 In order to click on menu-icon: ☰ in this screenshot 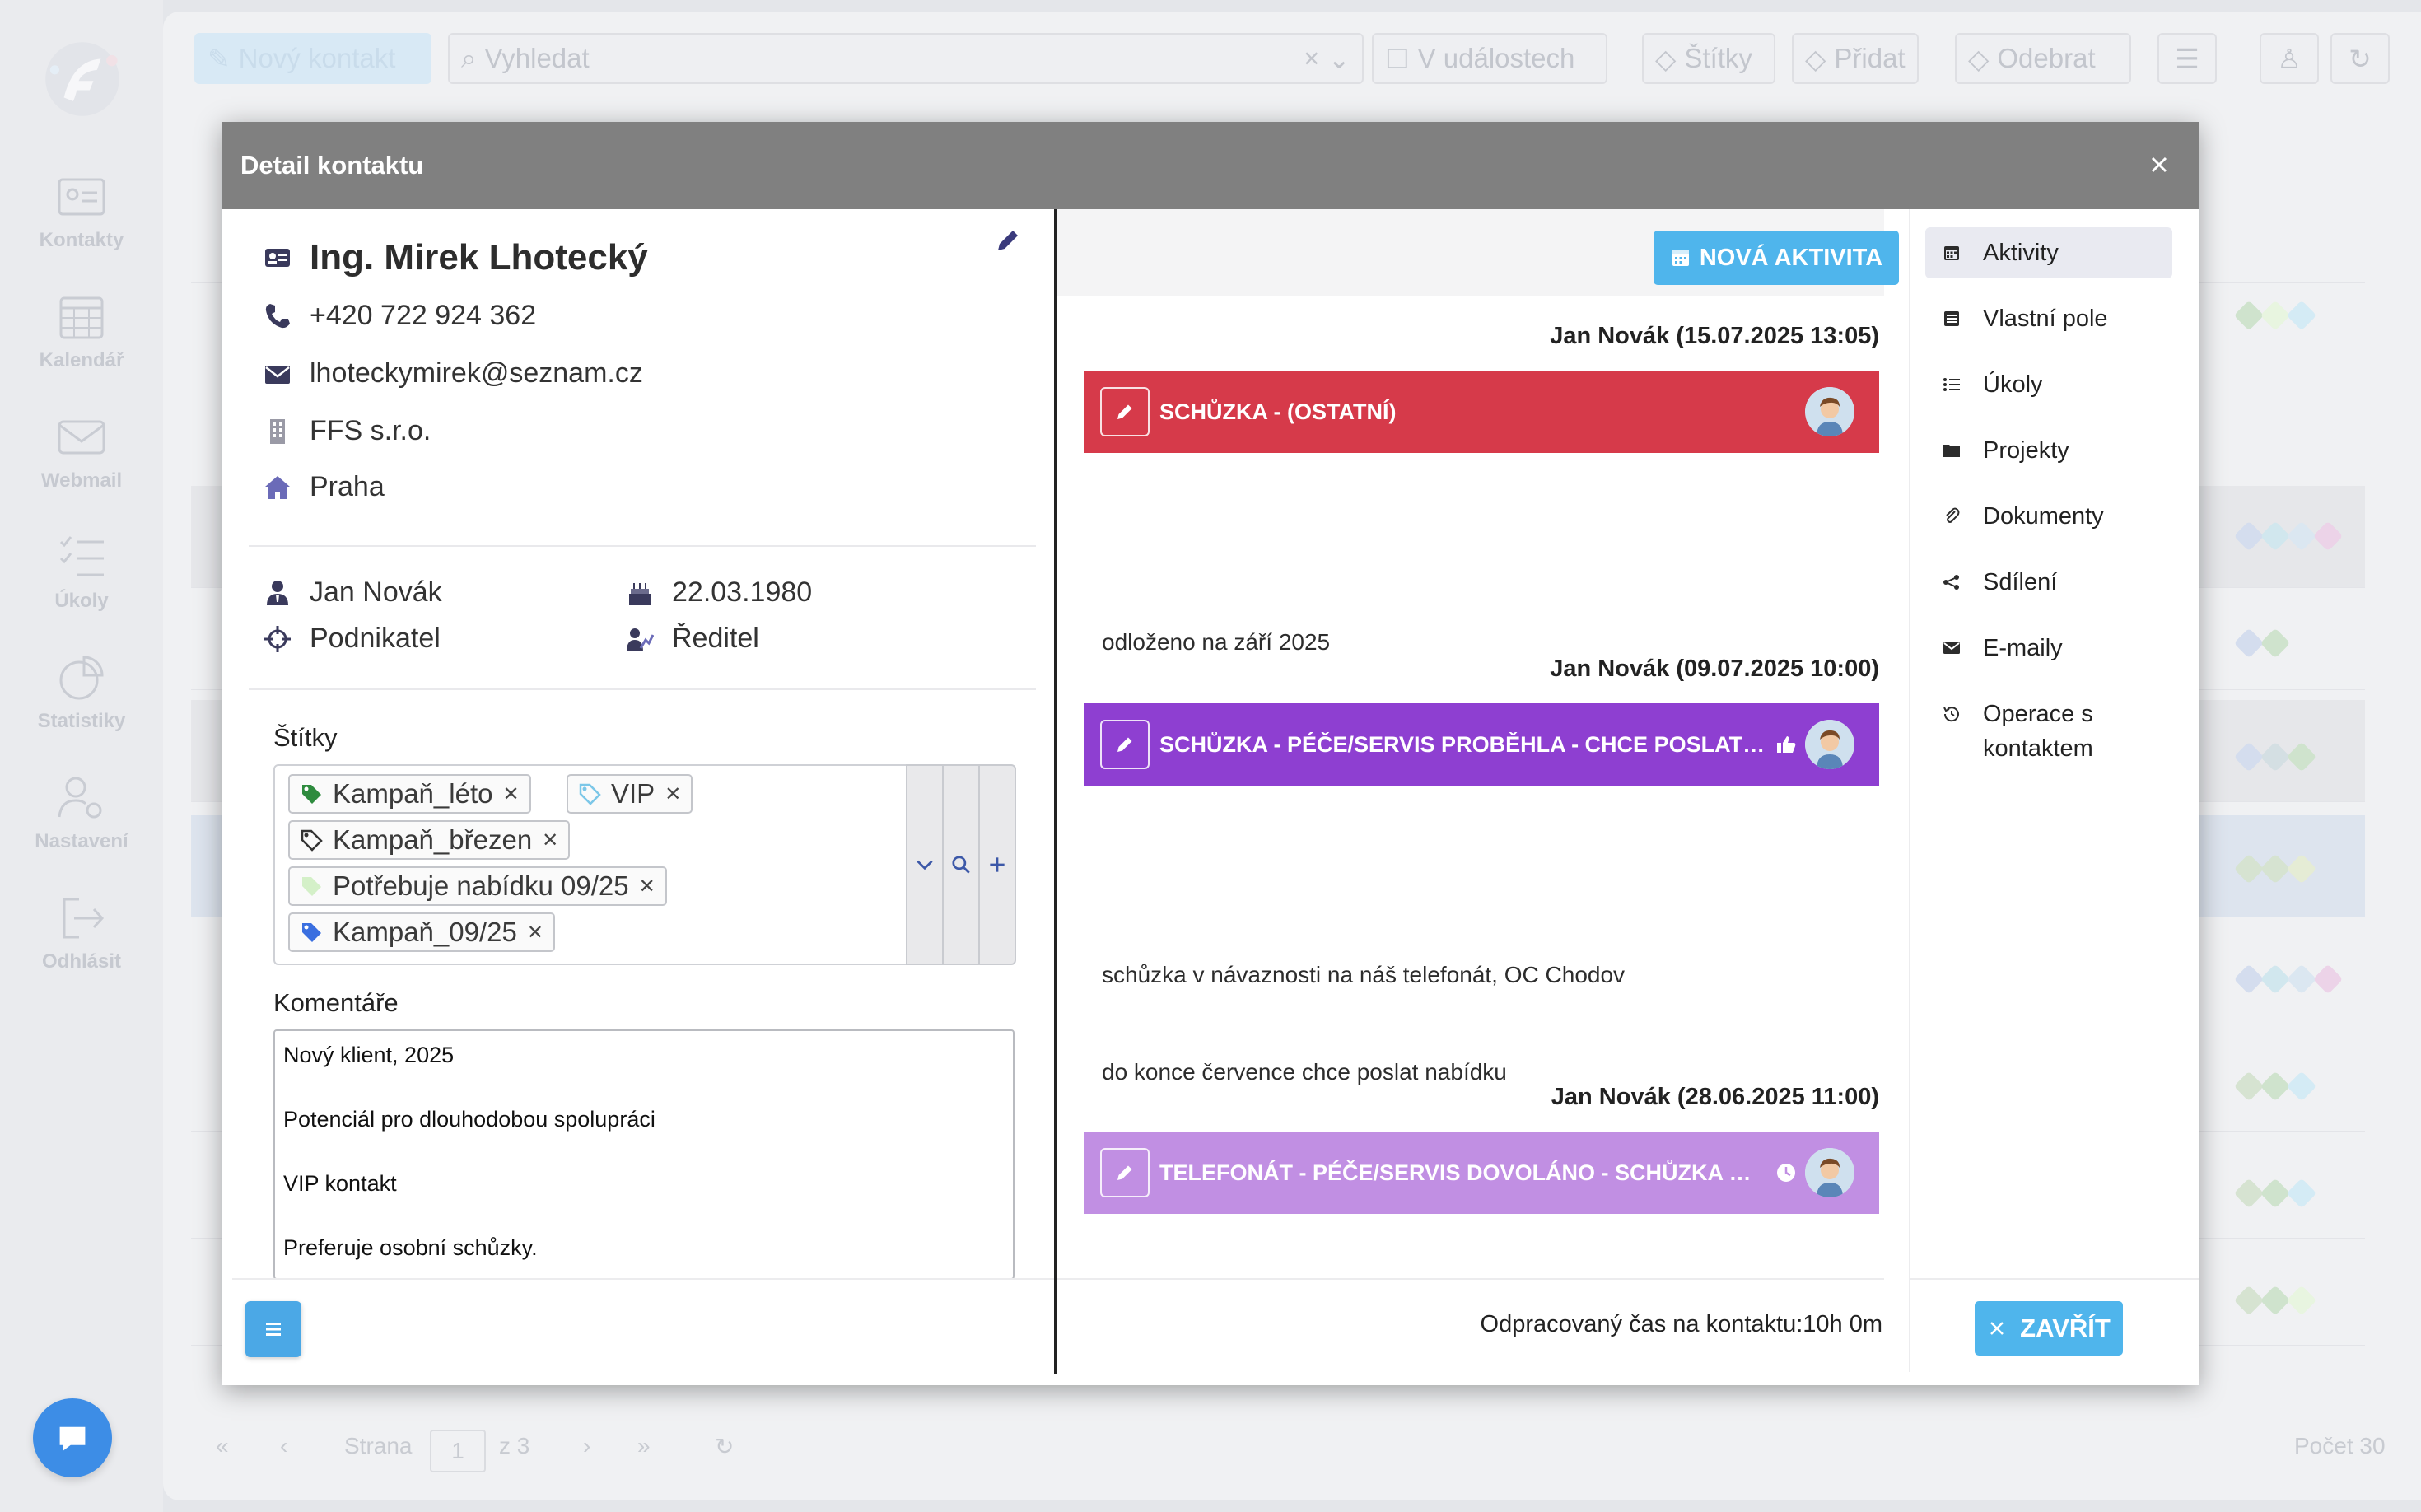, I will do `click(2187, 58)`.